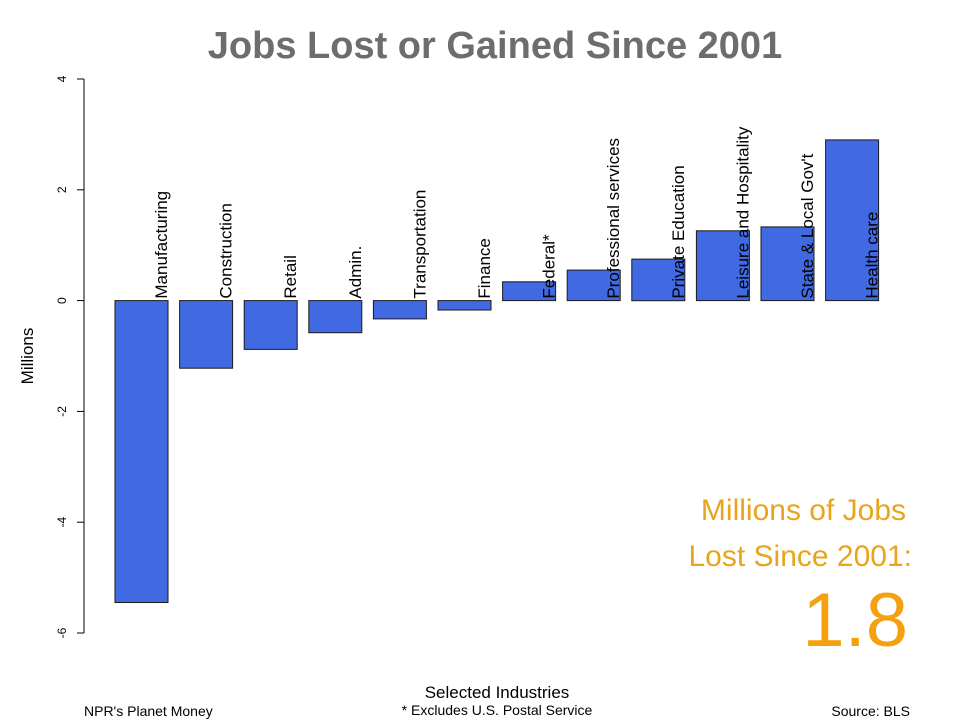  Describe the element at coordinates (290, 276) in the screenshot. I see `category-label: Retail` at that location.